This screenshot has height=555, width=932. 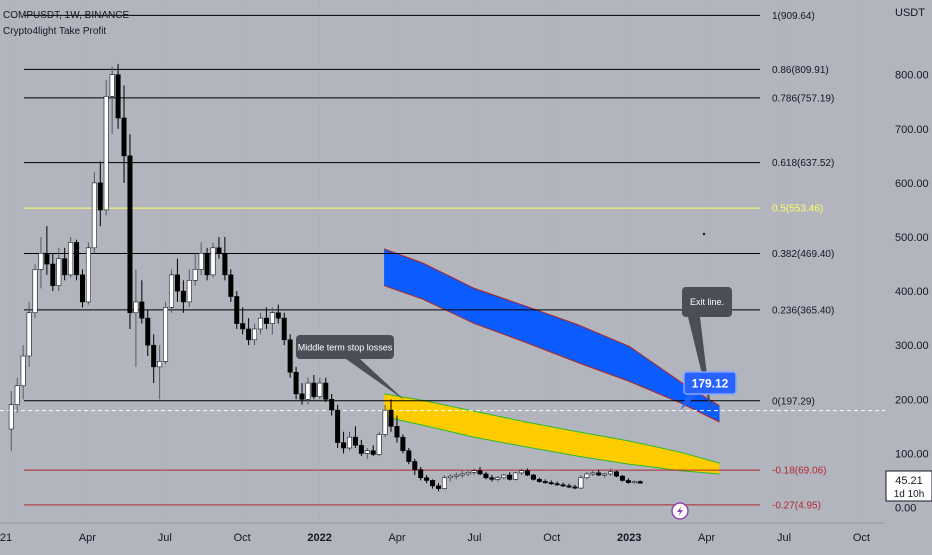 What do you see at coordinates (629, 538) in the screenshot?
I see `x-tick-label: 2023` at bounding box center [629, 538].